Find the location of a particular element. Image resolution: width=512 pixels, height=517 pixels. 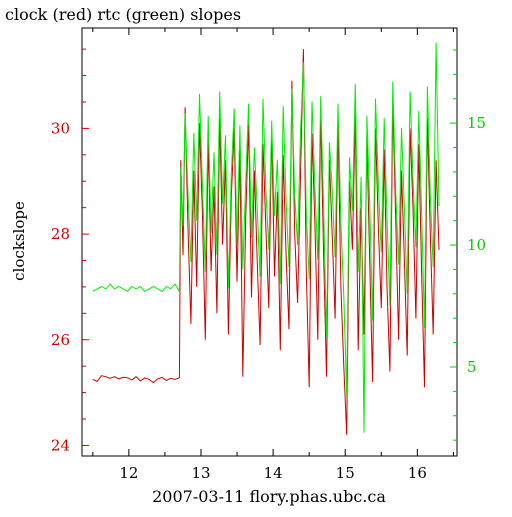

y-right-tick-label: 15 is located at coordinates (476, 123).